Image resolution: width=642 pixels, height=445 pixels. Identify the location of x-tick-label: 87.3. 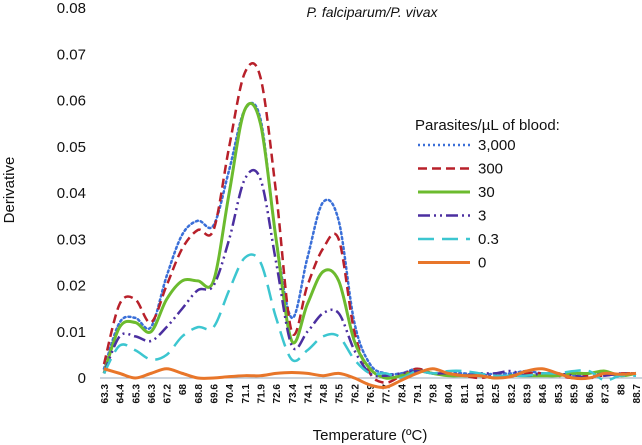
(606, 394).